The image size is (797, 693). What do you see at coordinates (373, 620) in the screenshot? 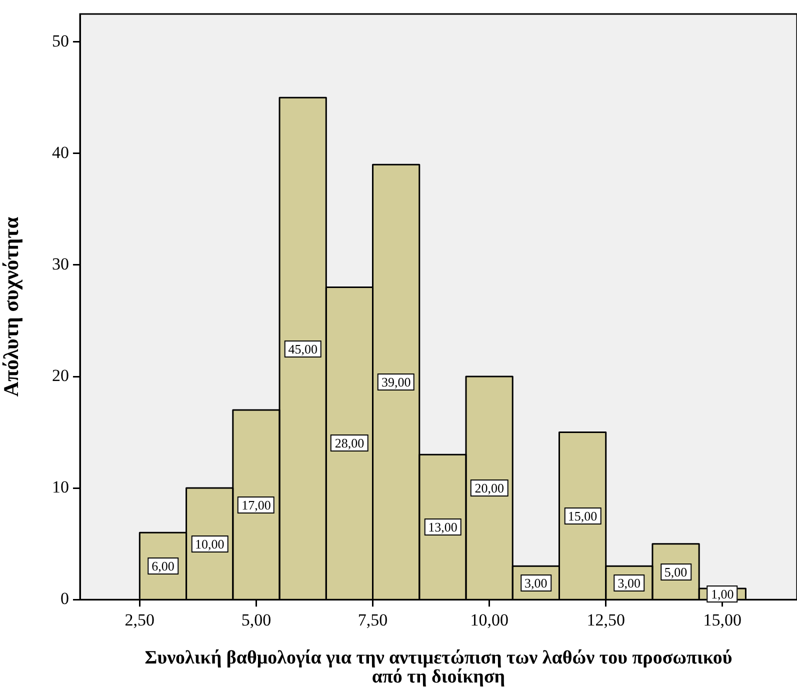
I see `x-tick-label: 7,50` at bounding box center [373, 620].